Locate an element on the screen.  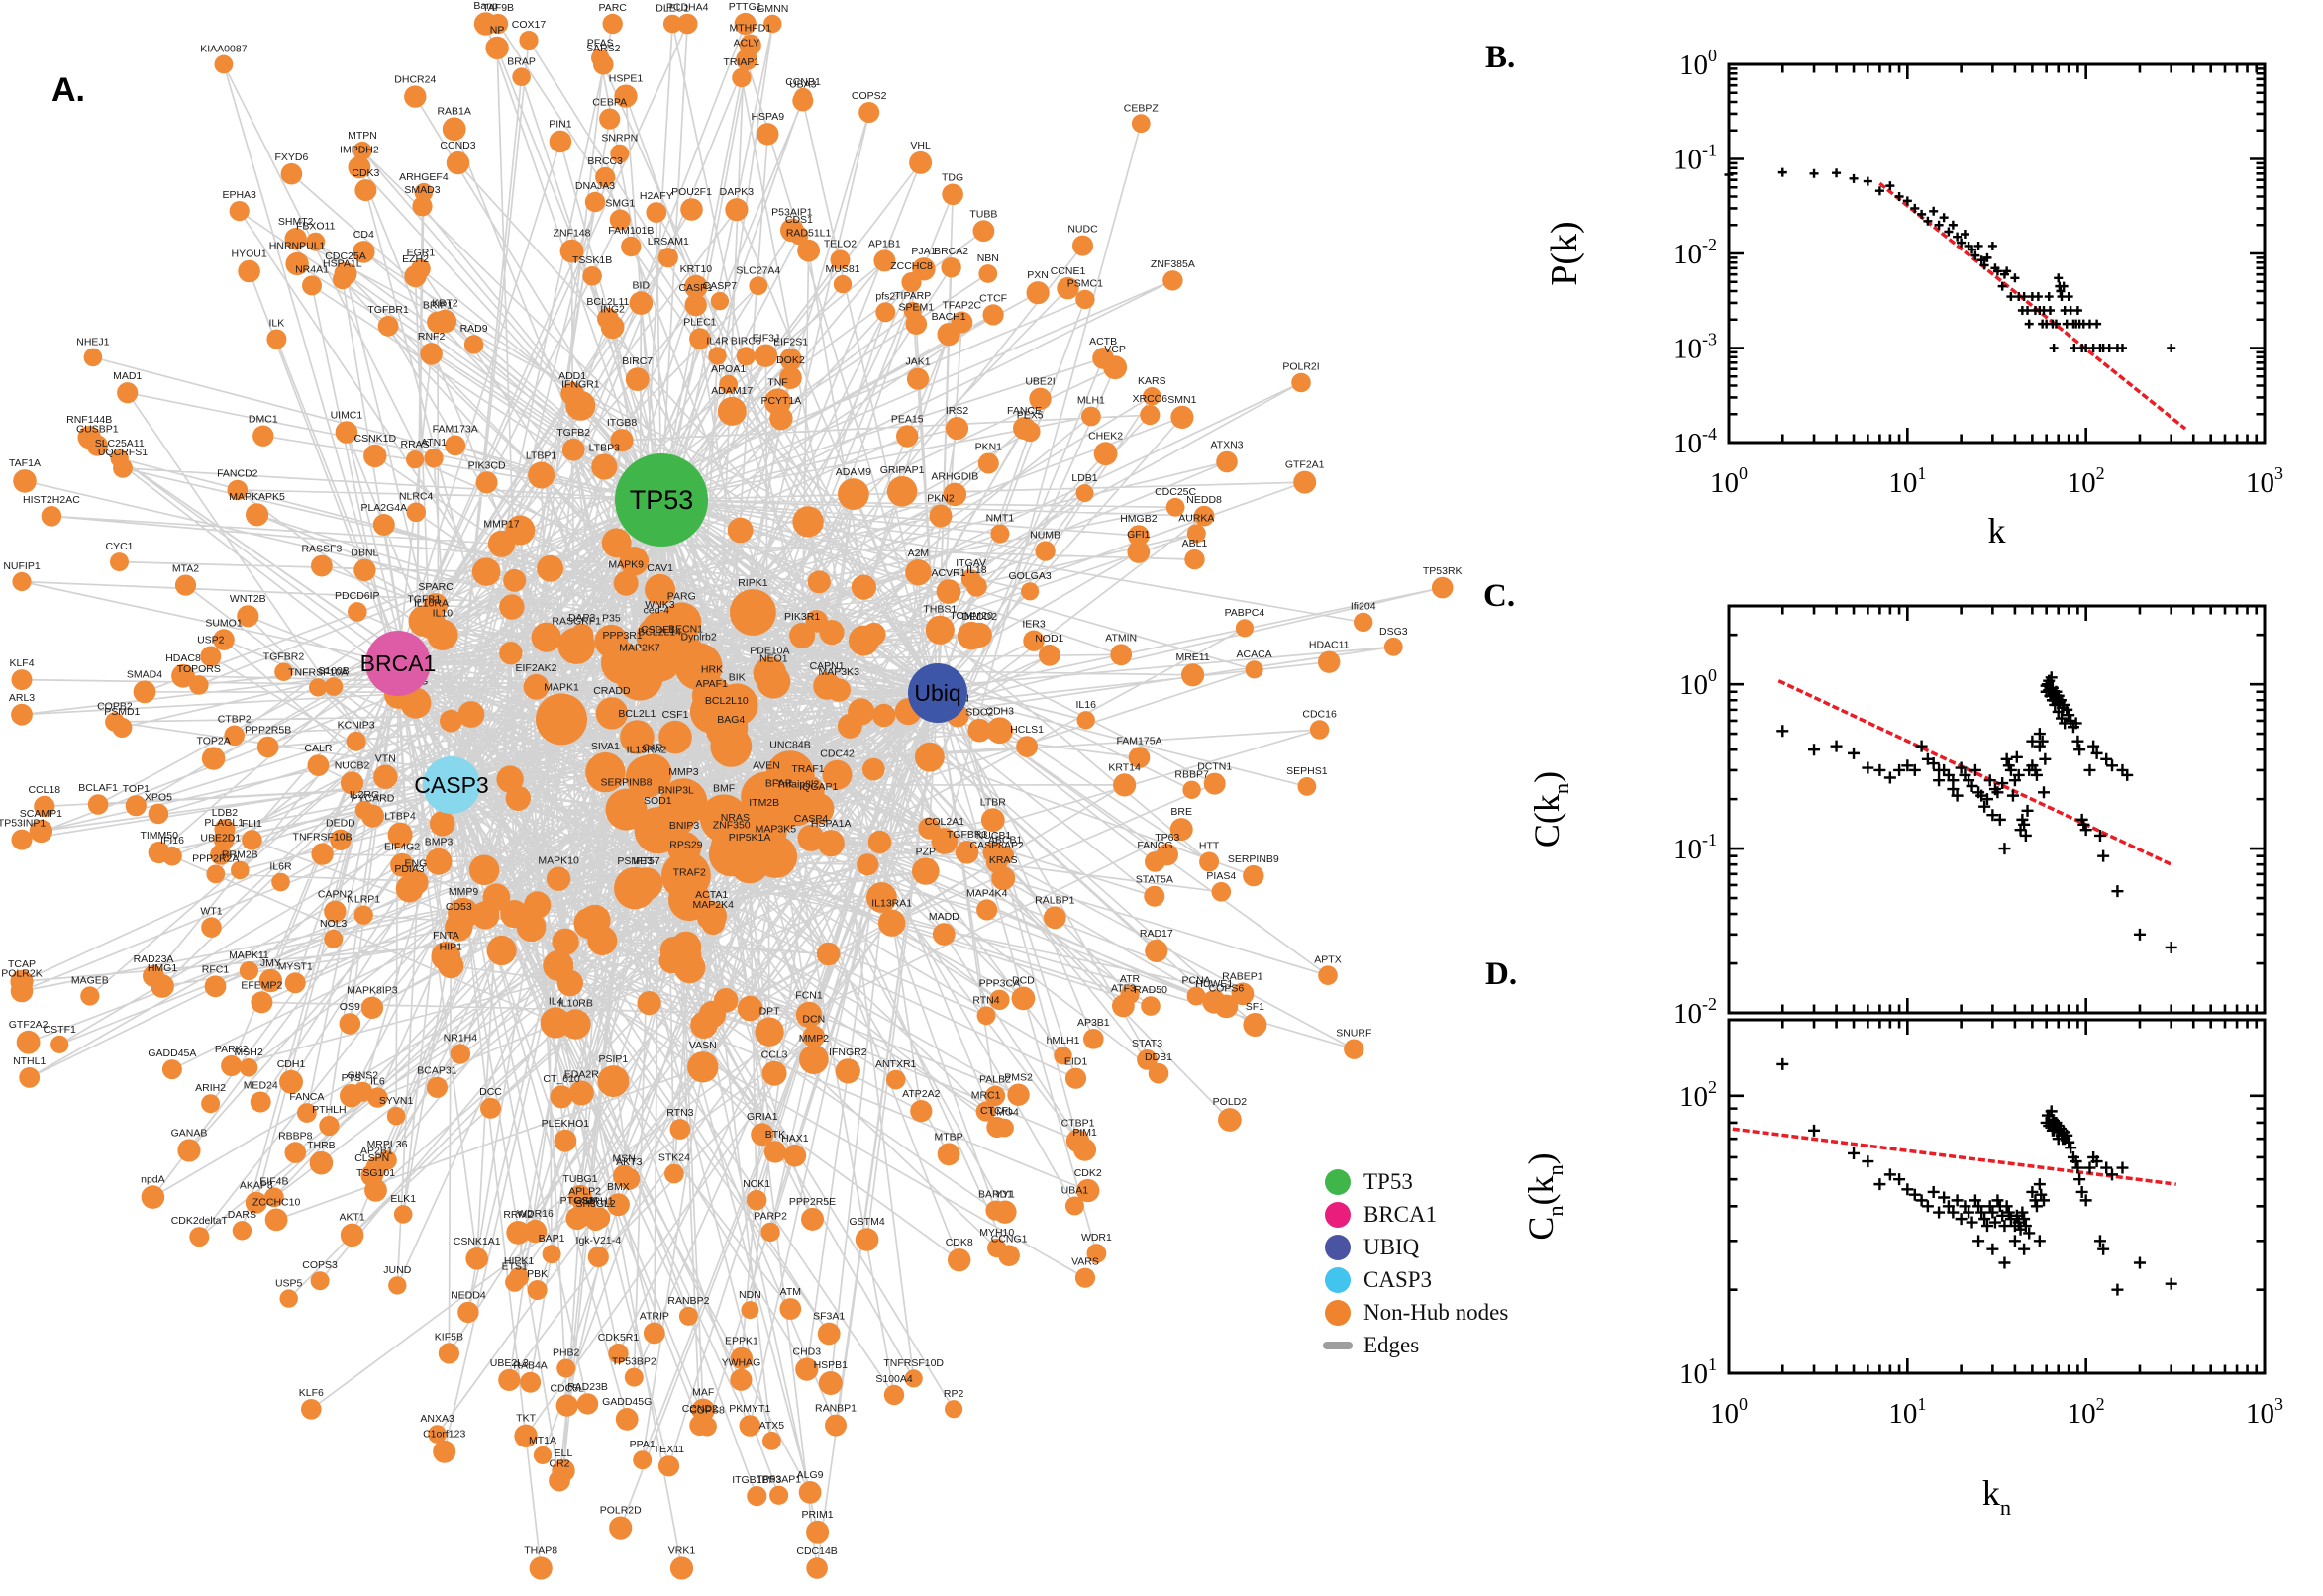
network-node-label: Ifi204 is located at coordinates (1363, 607).